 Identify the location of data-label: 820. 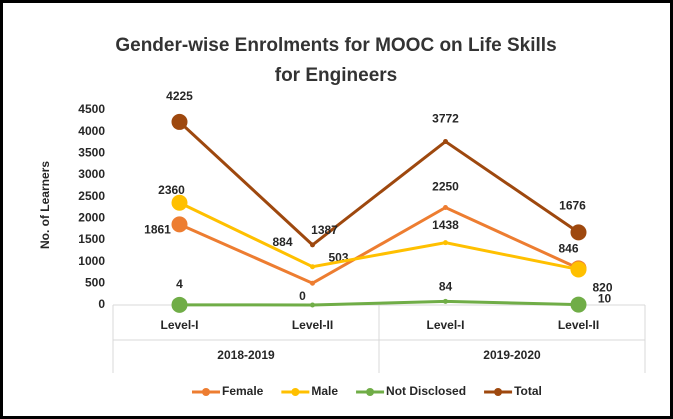
(602, 288).